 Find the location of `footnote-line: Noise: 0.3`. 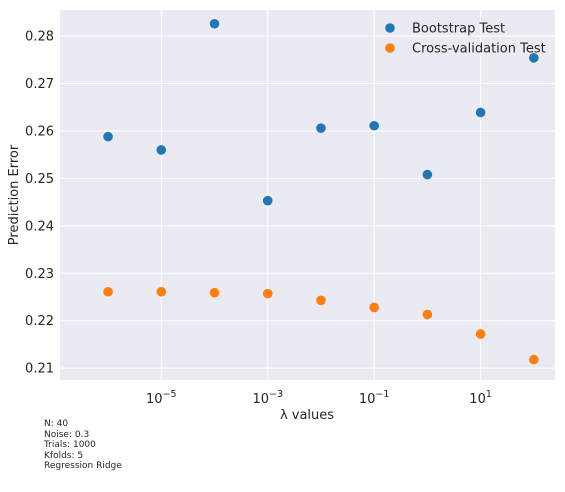

footnote-line: Noise: 0.3 is located at coordinates (67, 434).